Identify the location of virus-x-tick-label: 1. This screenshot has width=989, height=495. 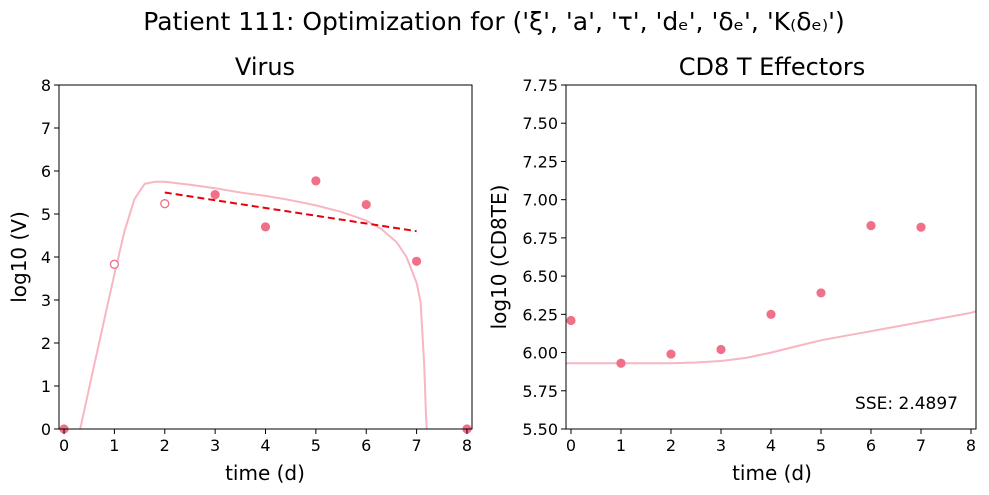
(114, 445).